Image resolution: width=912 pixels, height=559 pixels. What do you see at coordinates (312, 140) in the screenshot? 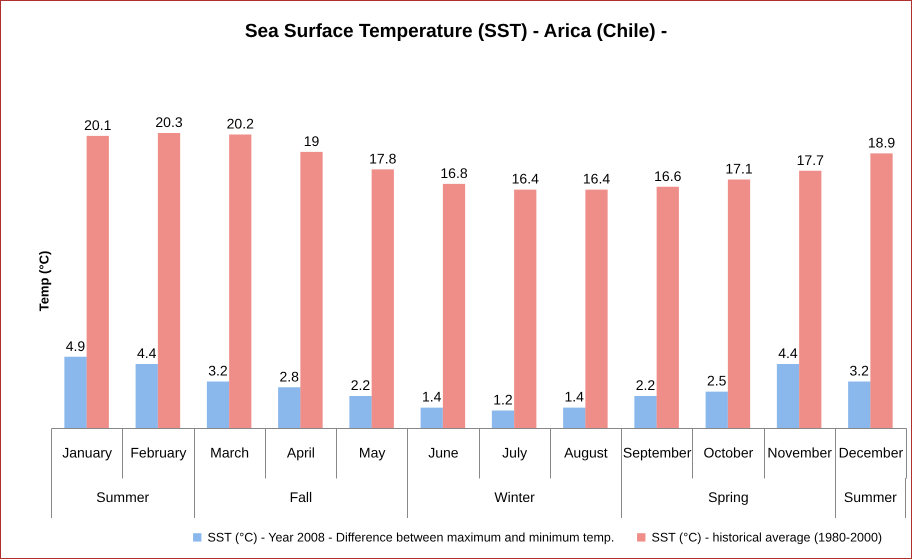
I see `data-label: 19` at bounding box center [312, 140].